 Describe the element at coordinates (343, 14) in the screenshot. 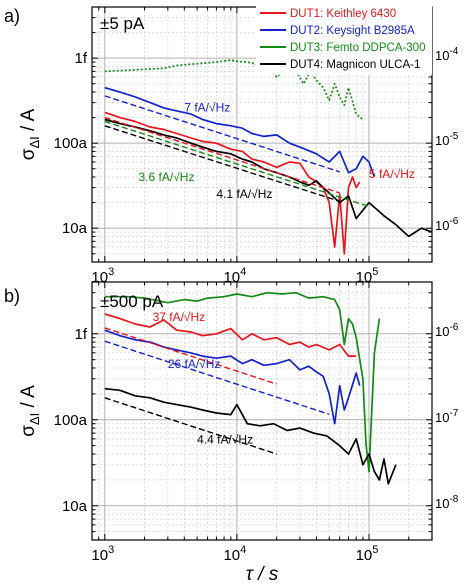

I see `legend-entry: DUT1: Keithley 6430` at that location.